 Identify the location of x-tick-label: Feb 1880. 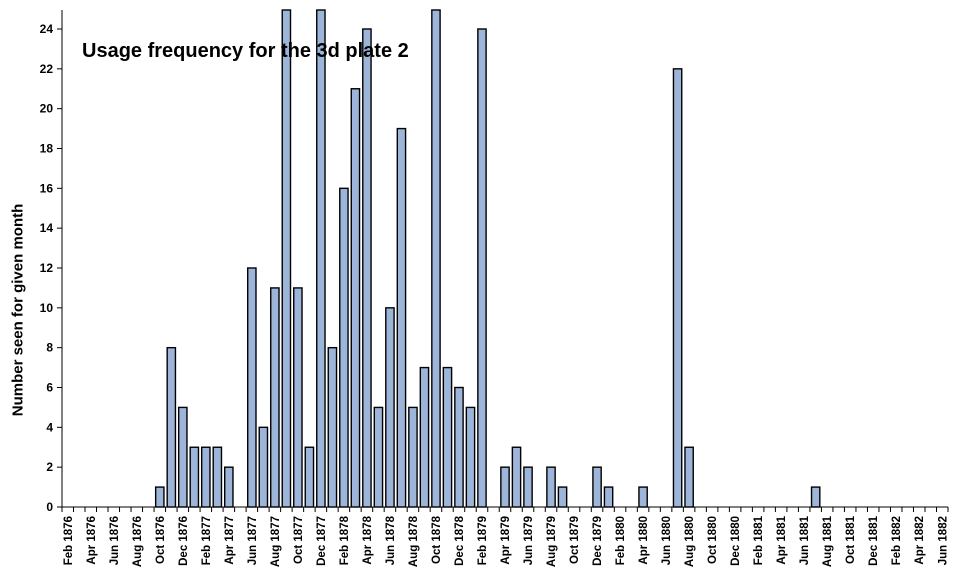
(621, 540).